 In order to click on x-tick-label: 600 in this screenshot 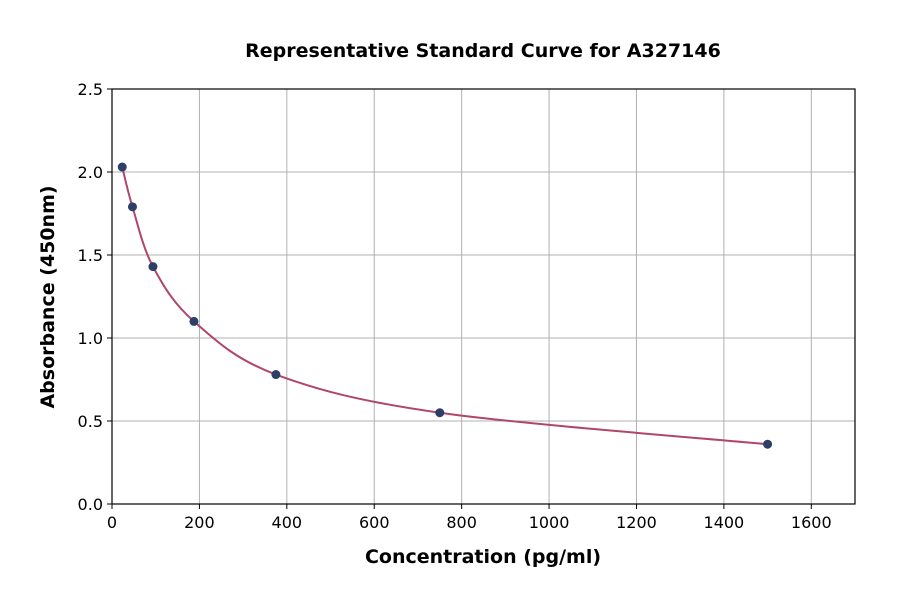, I will do `click(374, 522)`.